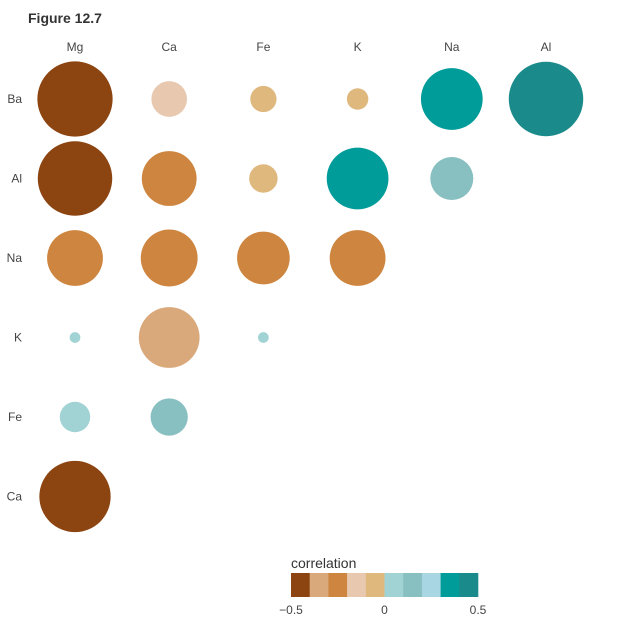 Image resolution: width=630 pixels, height=630 pixels. Describe the element at coordinates (478, 610) in the screenshot. I see `legend-tick-label: 0.5` at that location.